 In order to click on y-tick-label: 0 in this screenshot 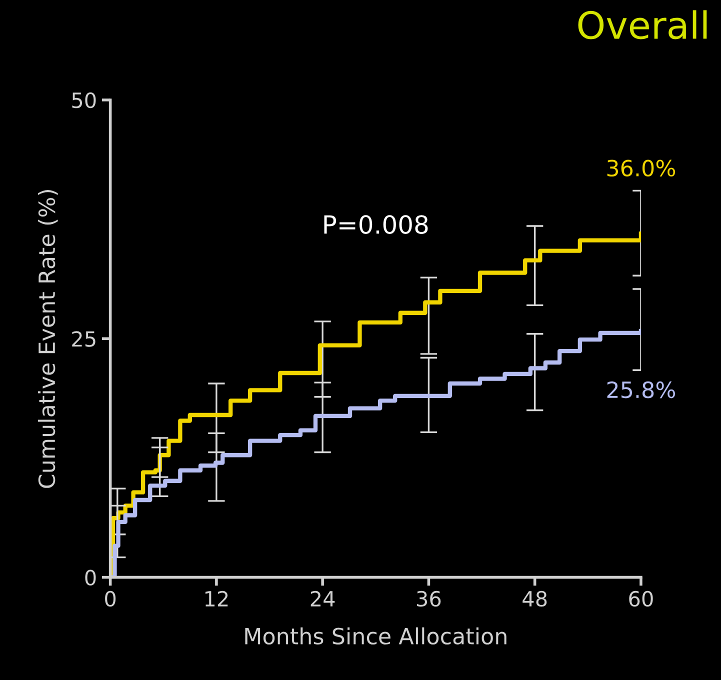, I will do `click(90, 578)`.